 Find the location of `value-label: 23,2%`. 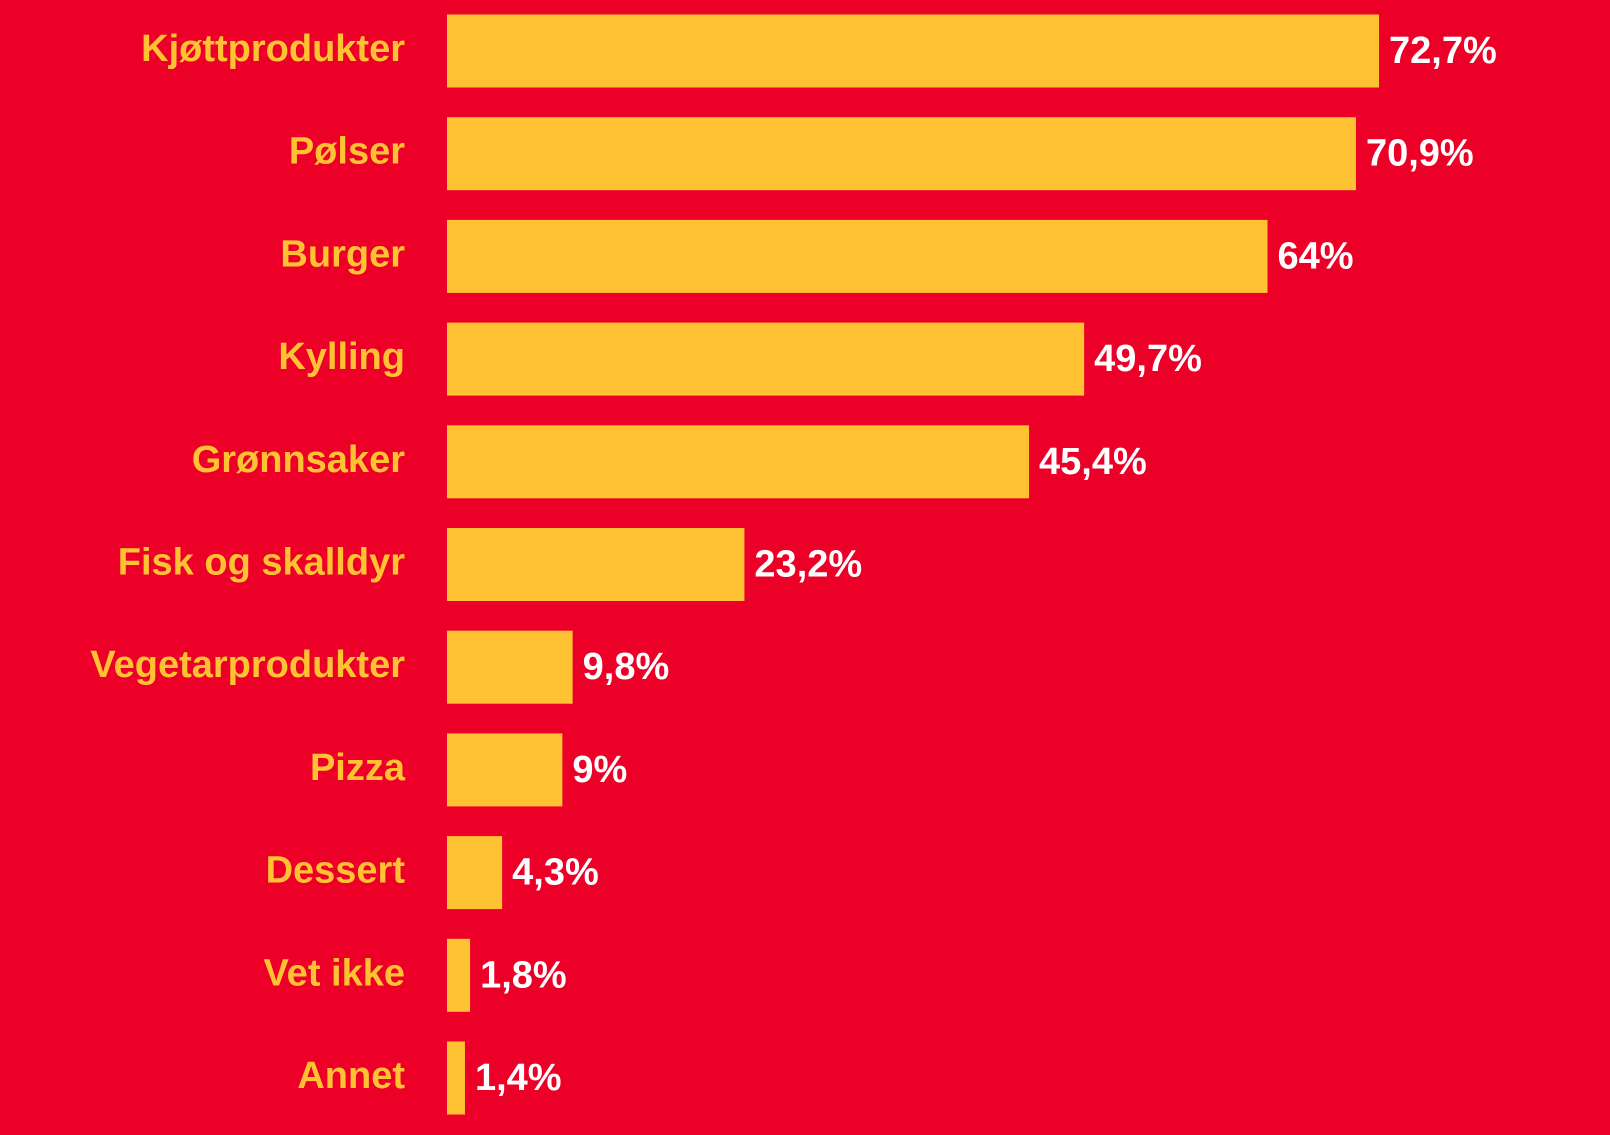

value-label: 23,2% is located at coordinates (808, 565).